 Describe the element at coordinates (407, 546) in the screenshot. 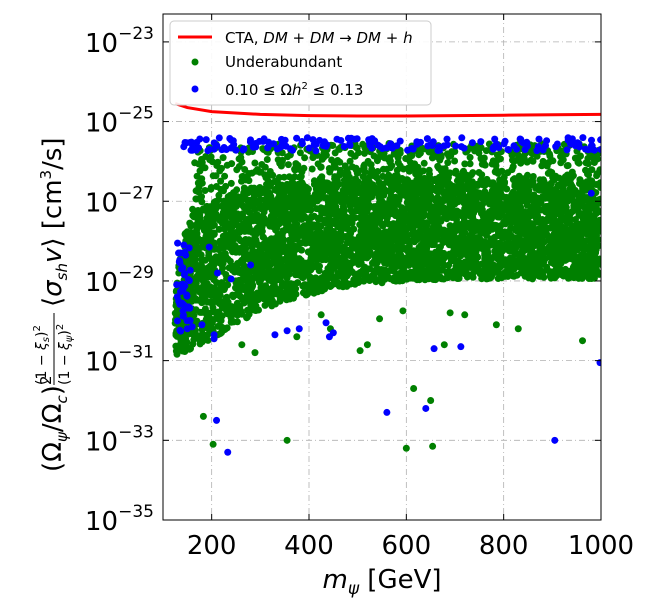

I see `x-tick-label: 600` at that location.